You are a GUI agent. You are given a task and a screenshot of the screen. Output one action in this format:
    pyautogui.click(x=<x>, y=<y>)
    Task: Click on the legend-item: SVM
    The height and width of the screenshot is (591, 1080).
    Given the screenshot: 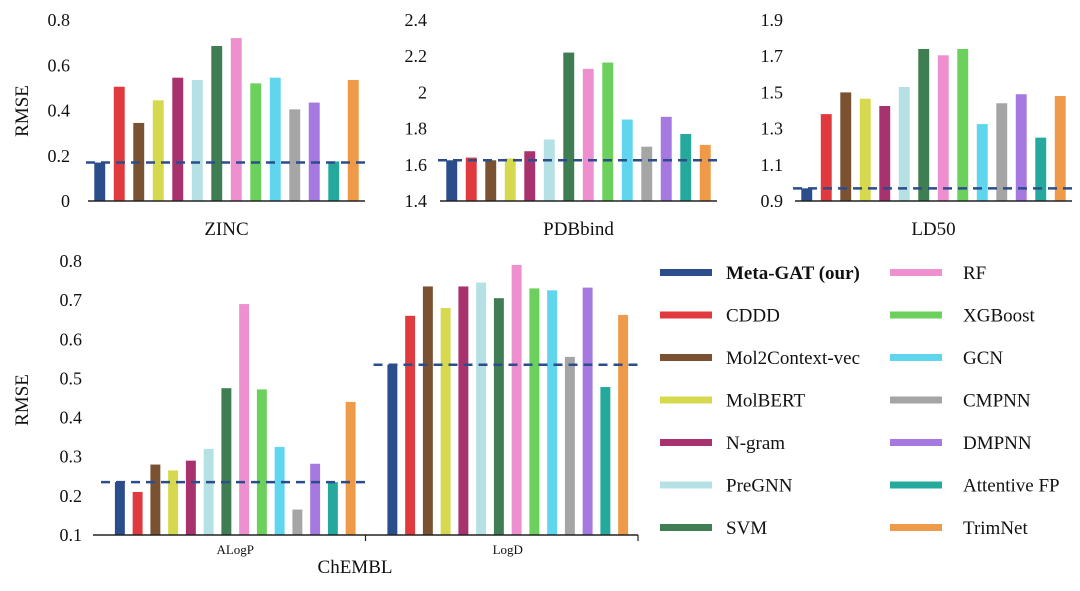 What is the action you would take?
    pyautogui.click(x=713, y=528)
    